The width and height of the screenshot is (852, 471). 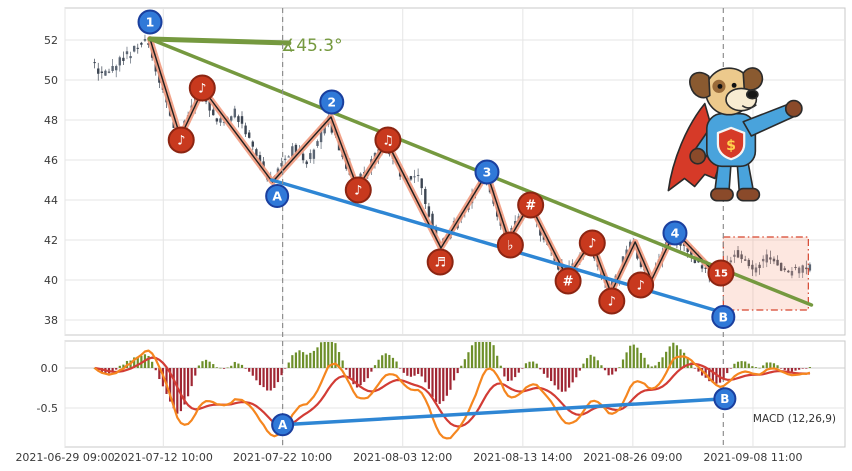 I want to click on svg-text: 1, so click(x=150, y=22).